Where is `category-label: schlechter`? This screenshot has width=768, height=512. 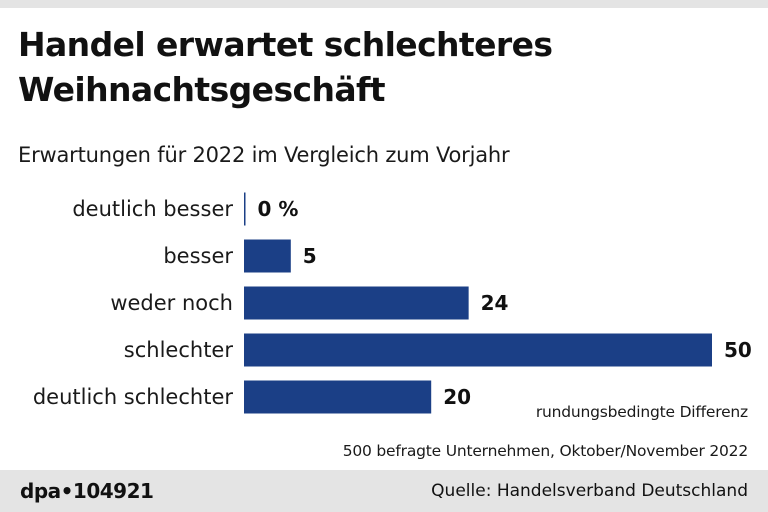
category-label: schlechter is located at coordinates (179, 350).